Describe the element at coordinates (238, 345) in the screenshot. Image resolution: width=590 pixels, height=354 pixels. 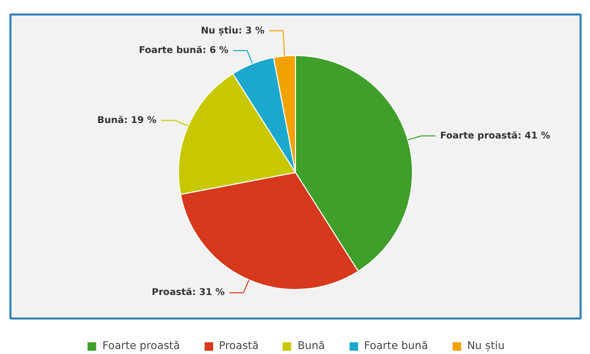
I see `legend-label: Proastă` at that location.